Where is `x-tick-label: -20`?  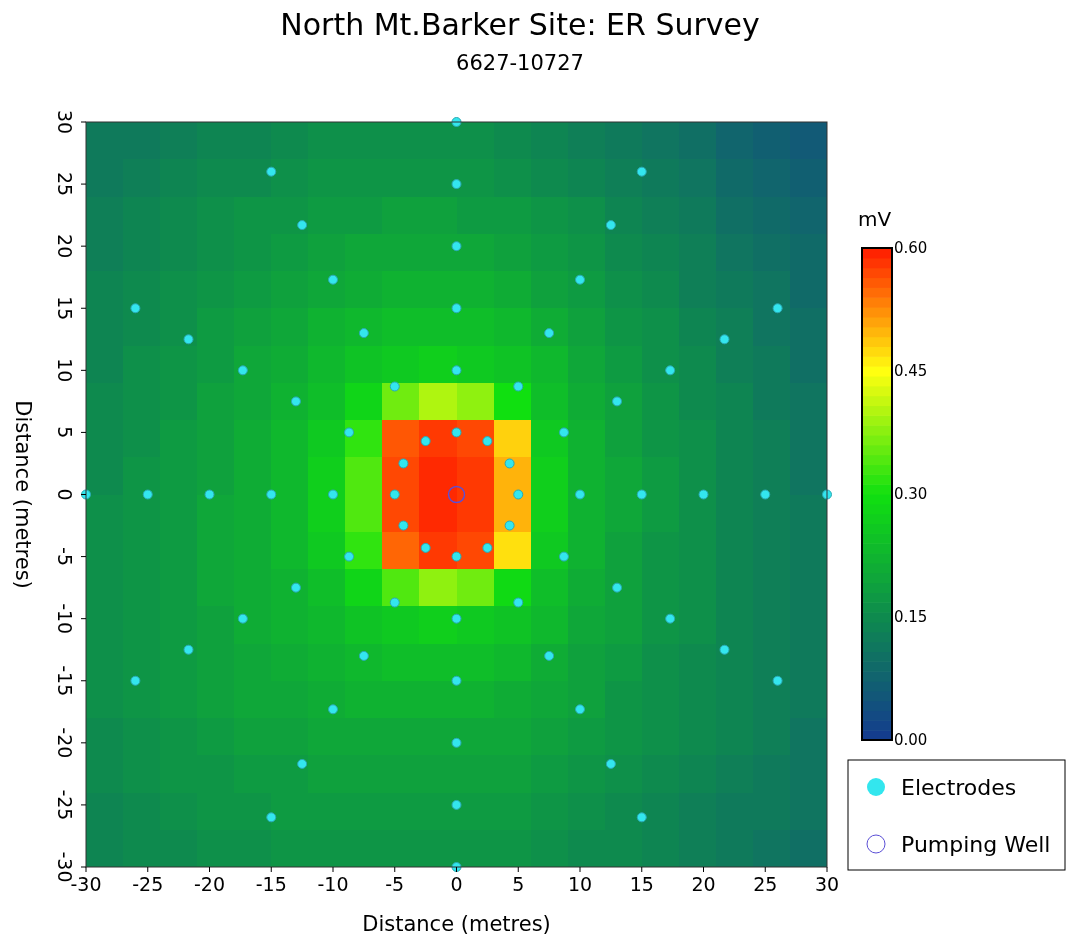 x-tick-label: -20 is located at coordinates (209, 884).